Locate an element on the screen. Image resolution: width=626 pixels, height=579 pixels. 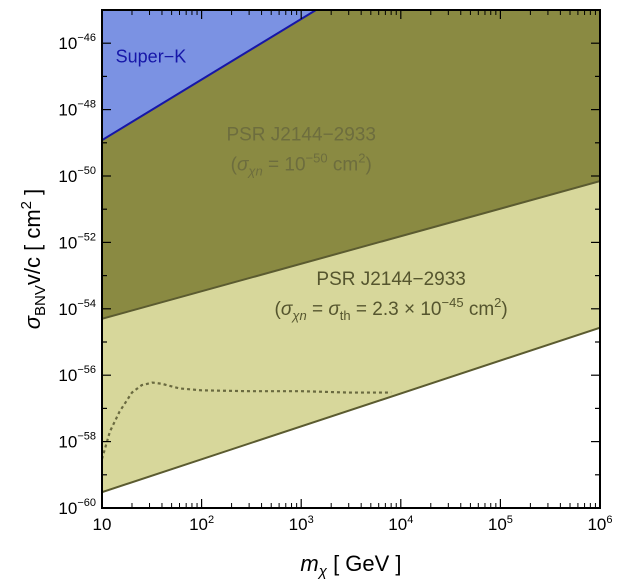
y-tick-label: 10−52 is located at coordinates (77, 241).